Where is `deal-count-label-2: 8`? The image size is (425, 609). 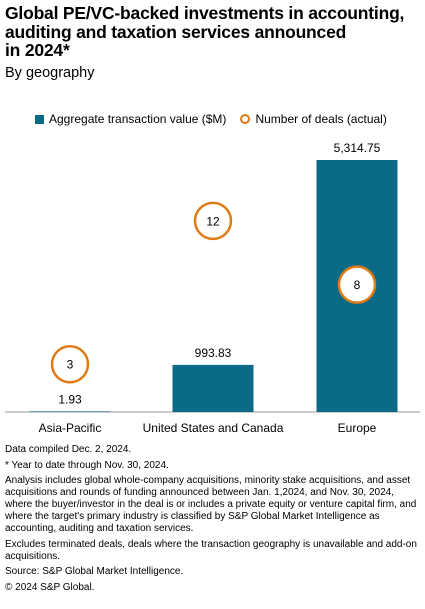 deal-count-label-2: 8 is located at coordinates (357, 285).